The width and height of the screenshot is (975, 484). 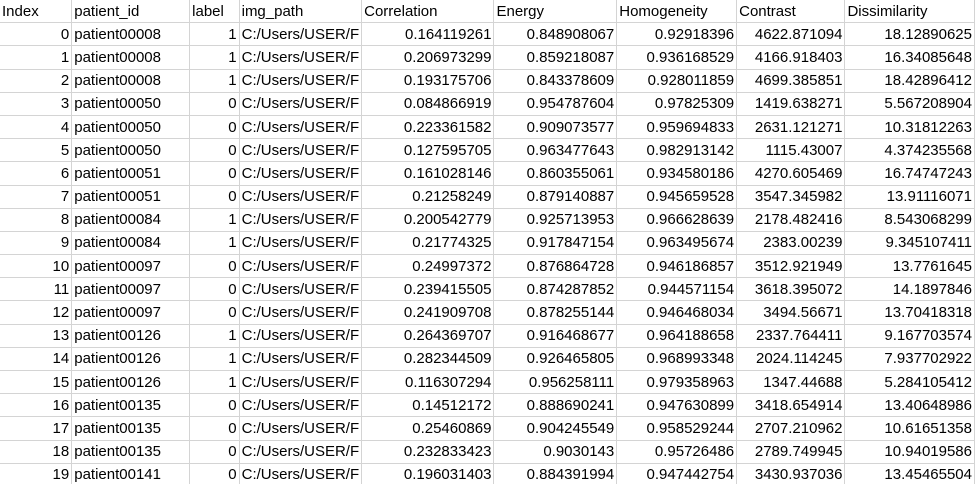 I want to click on cell-contrast: 3547.345982, so click(x=791, y=197).